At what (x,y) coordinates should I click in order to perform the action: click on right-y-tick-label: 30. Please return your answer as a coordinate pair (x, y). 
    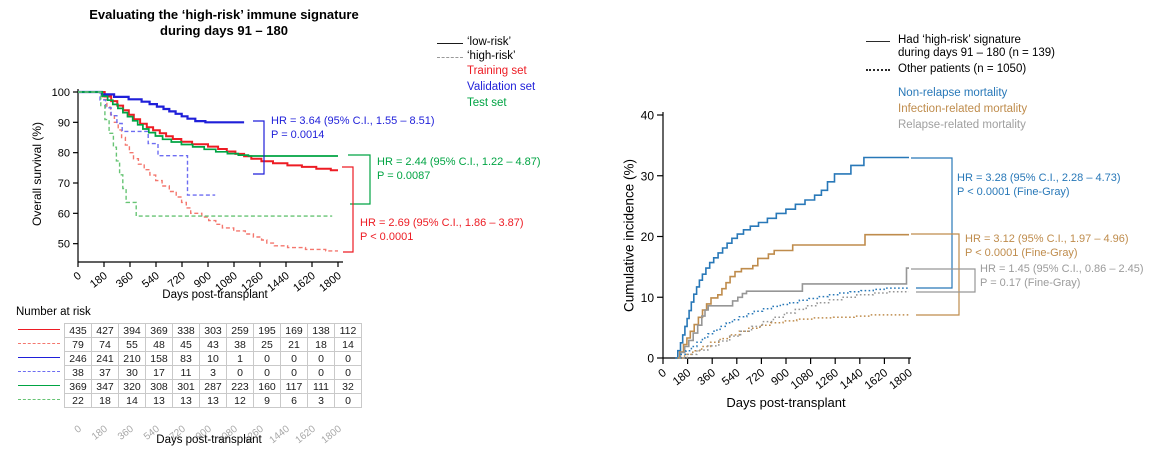
    Looking at the image, I should click on (648, 176).